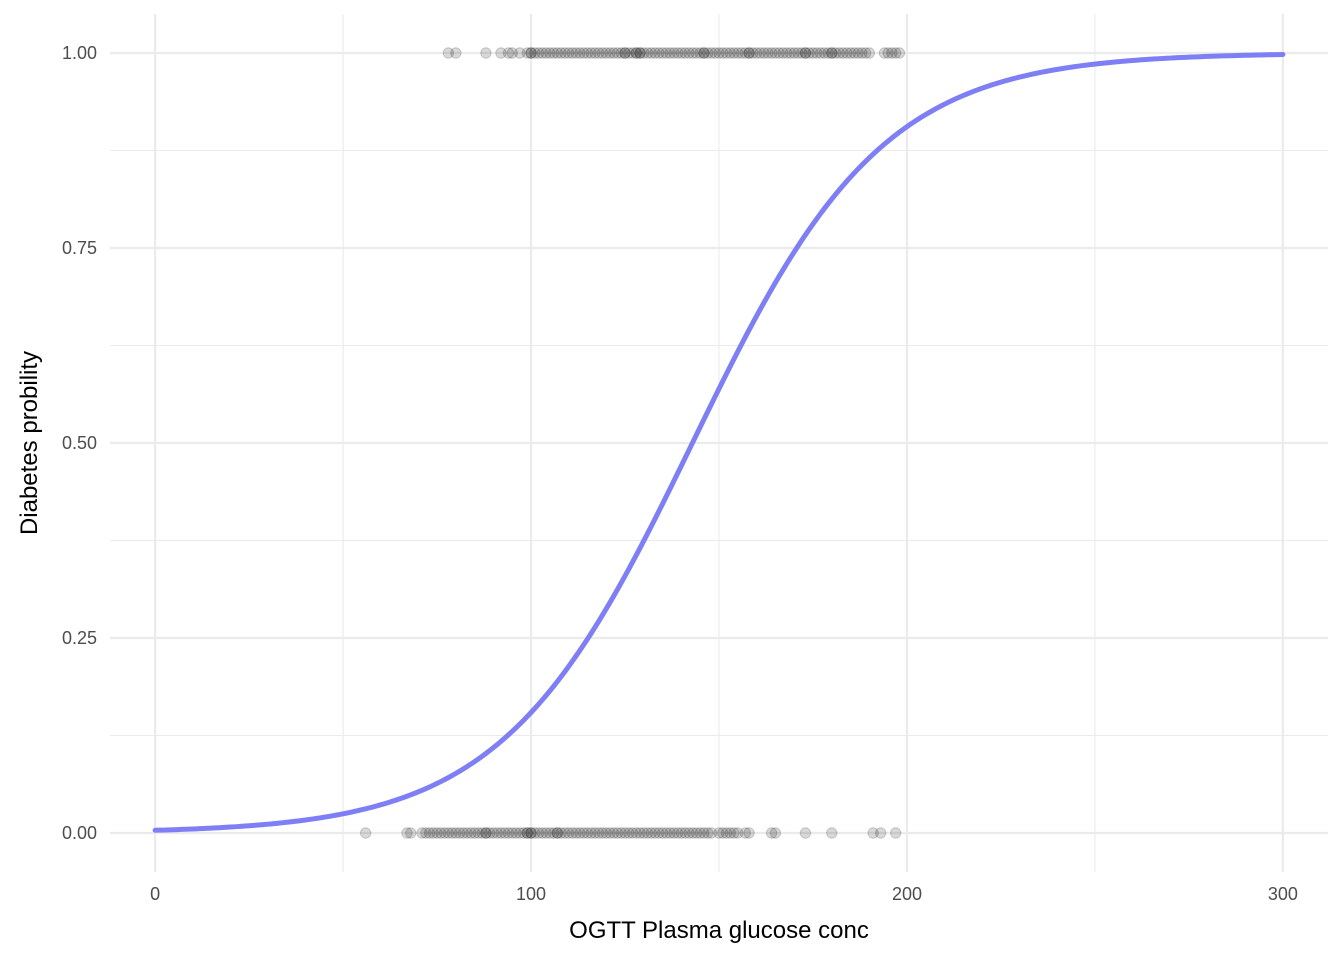 Image resolution: width=1344 pixels, height=960 pixels. I want to click on x-axis-tick-labels: 0 100 200 300, so click(724, 894).